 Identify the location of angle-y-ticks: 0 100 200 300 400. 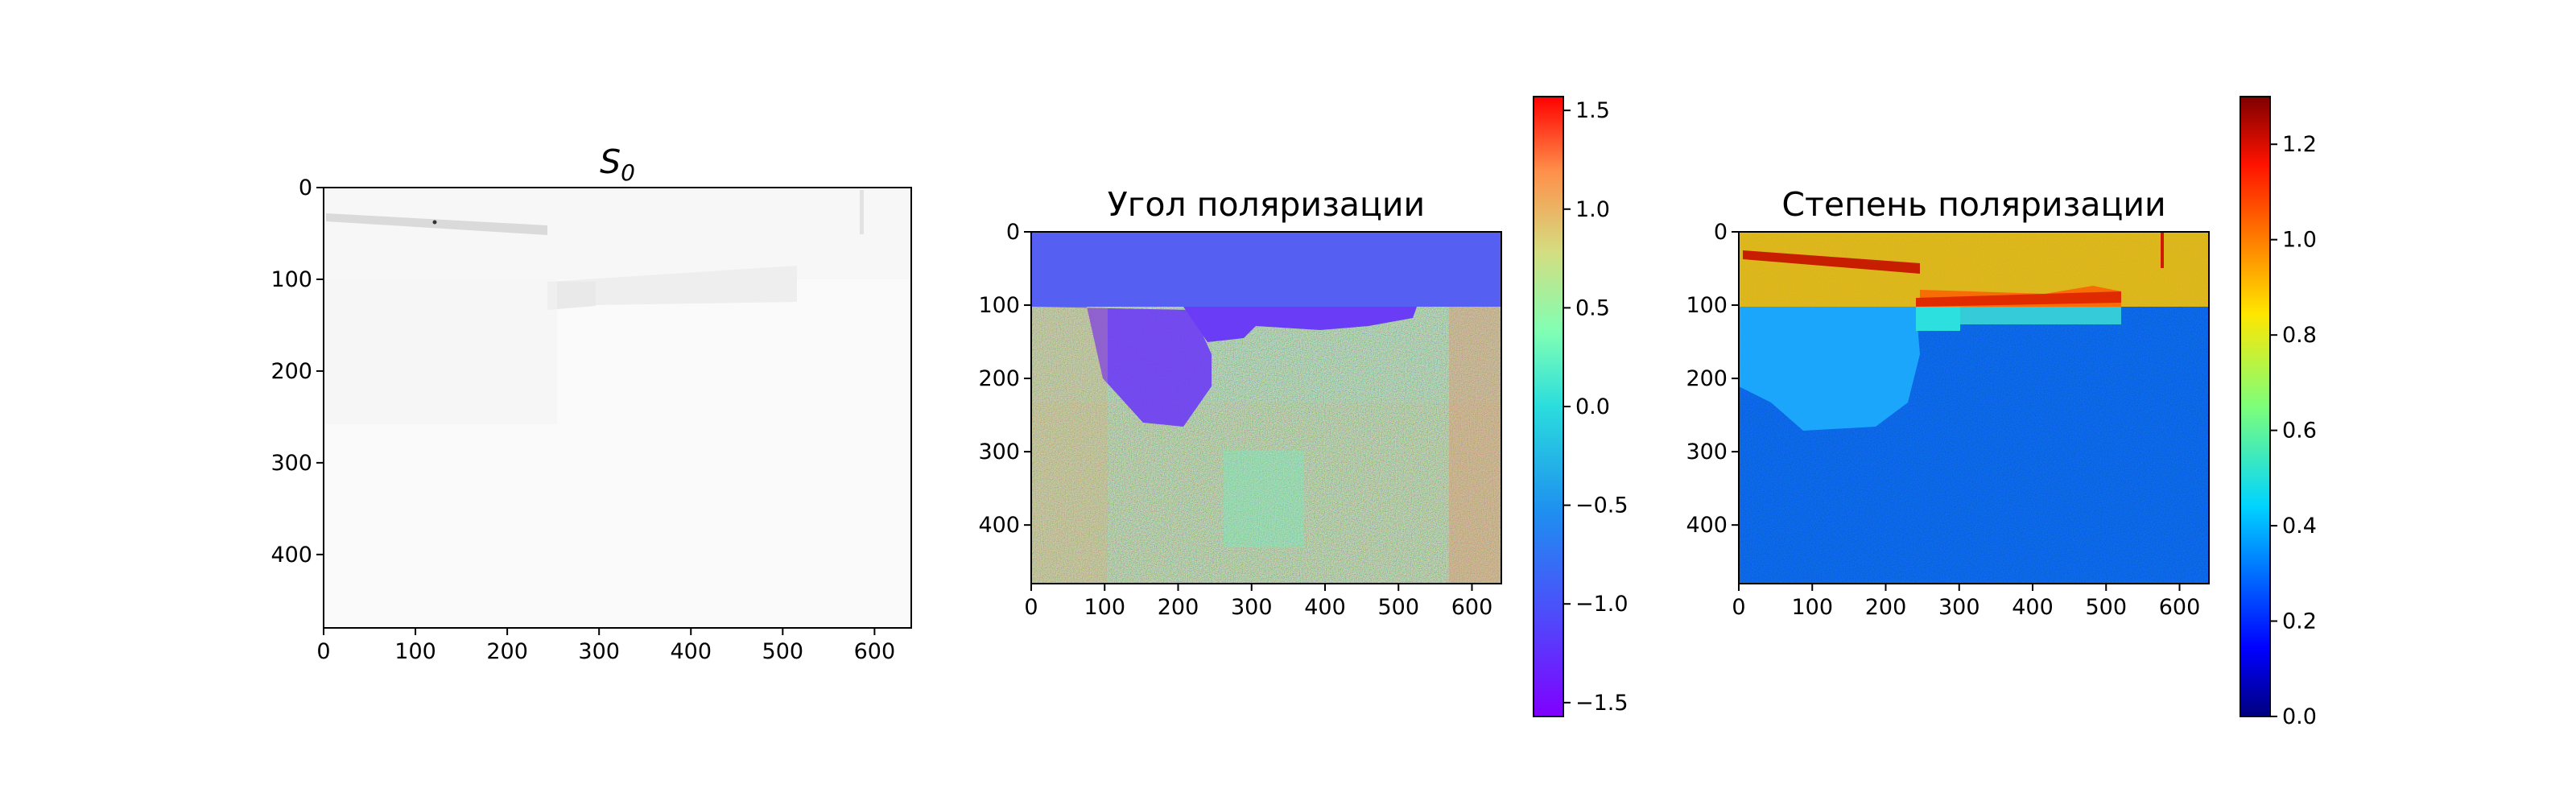
(1005, 379).